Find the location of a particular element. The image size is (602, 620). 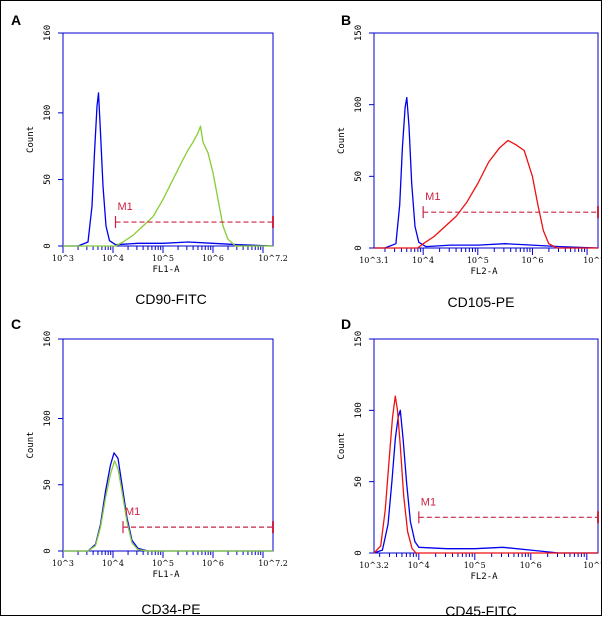

panel-letter: C is located at coordinates (16, 324).